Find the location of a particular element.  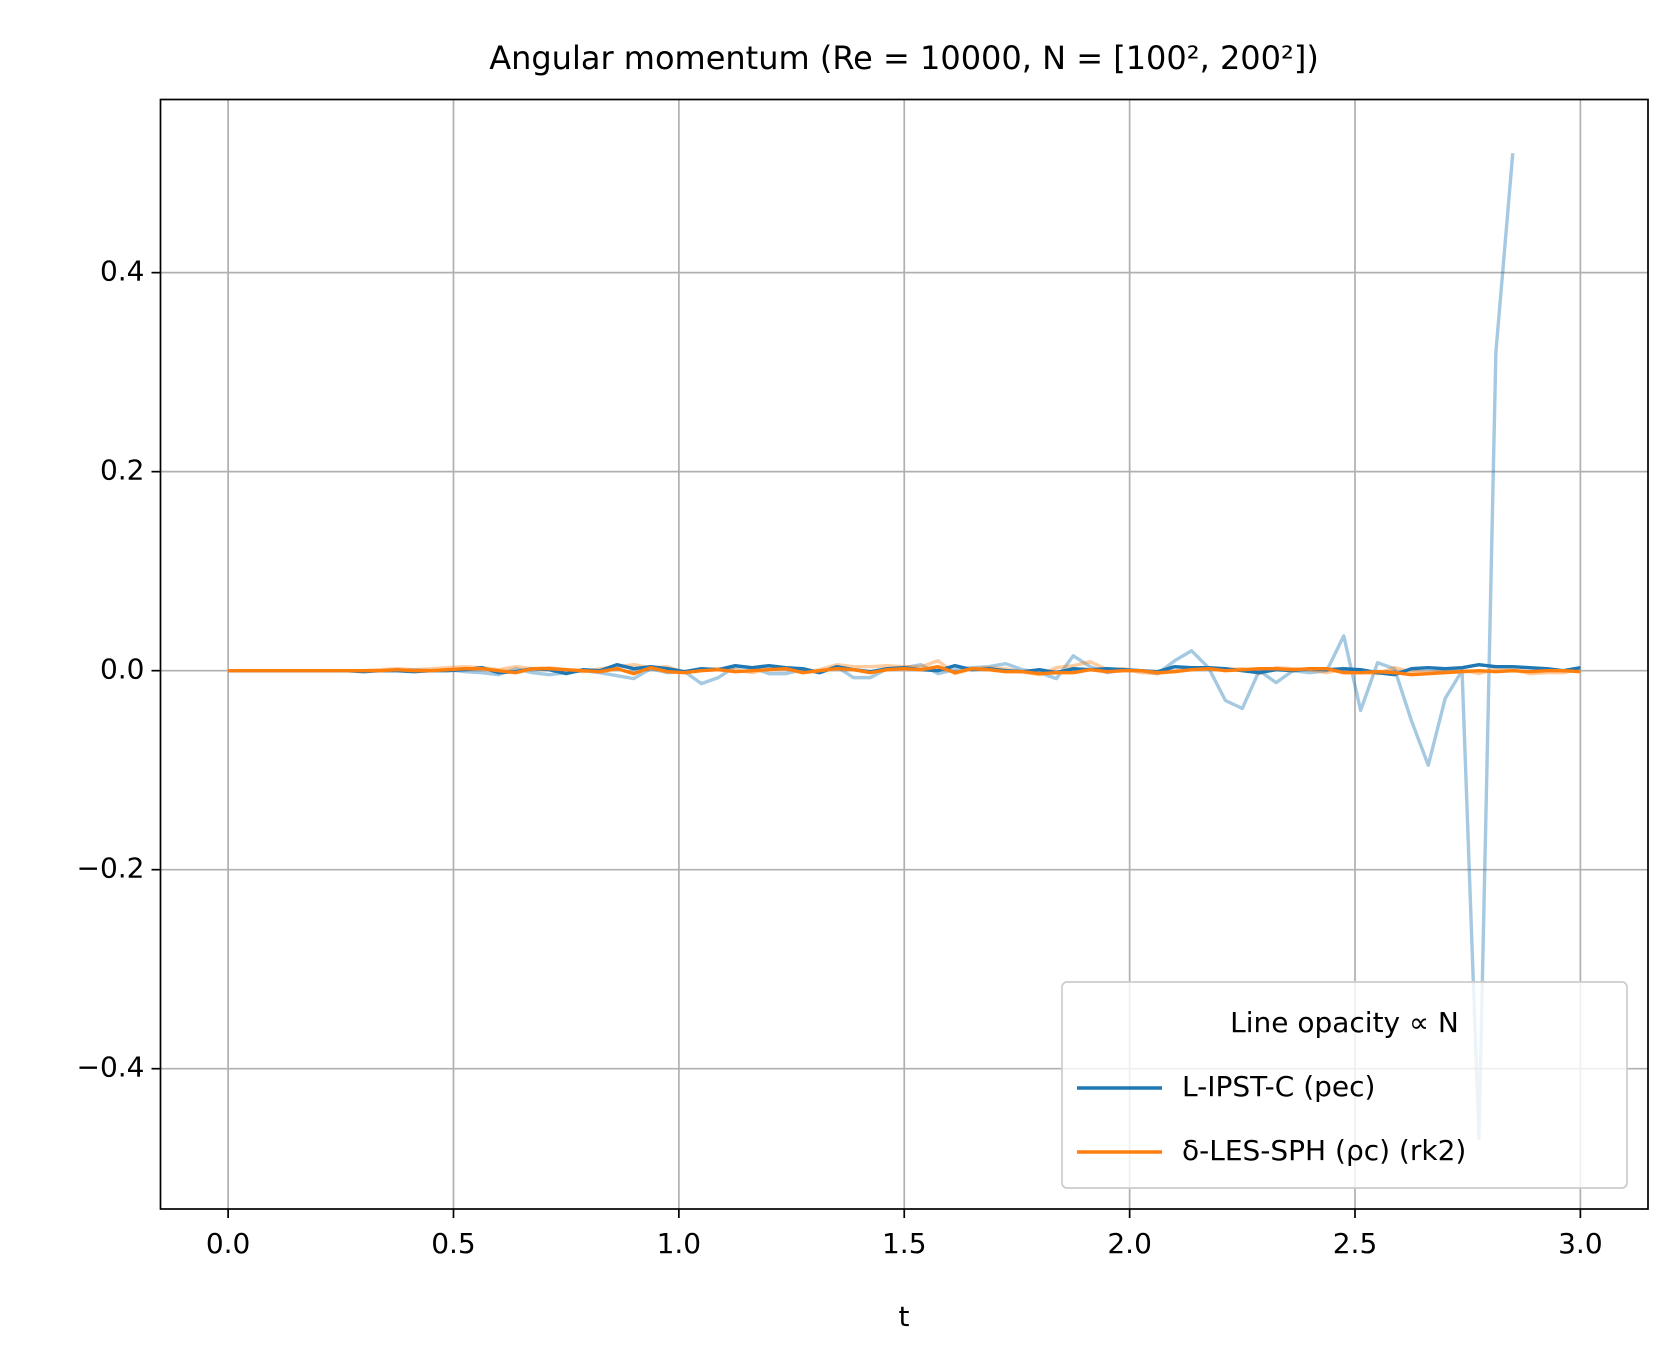

y-tick-label: 0.2 is located at coordinates (122, 470).